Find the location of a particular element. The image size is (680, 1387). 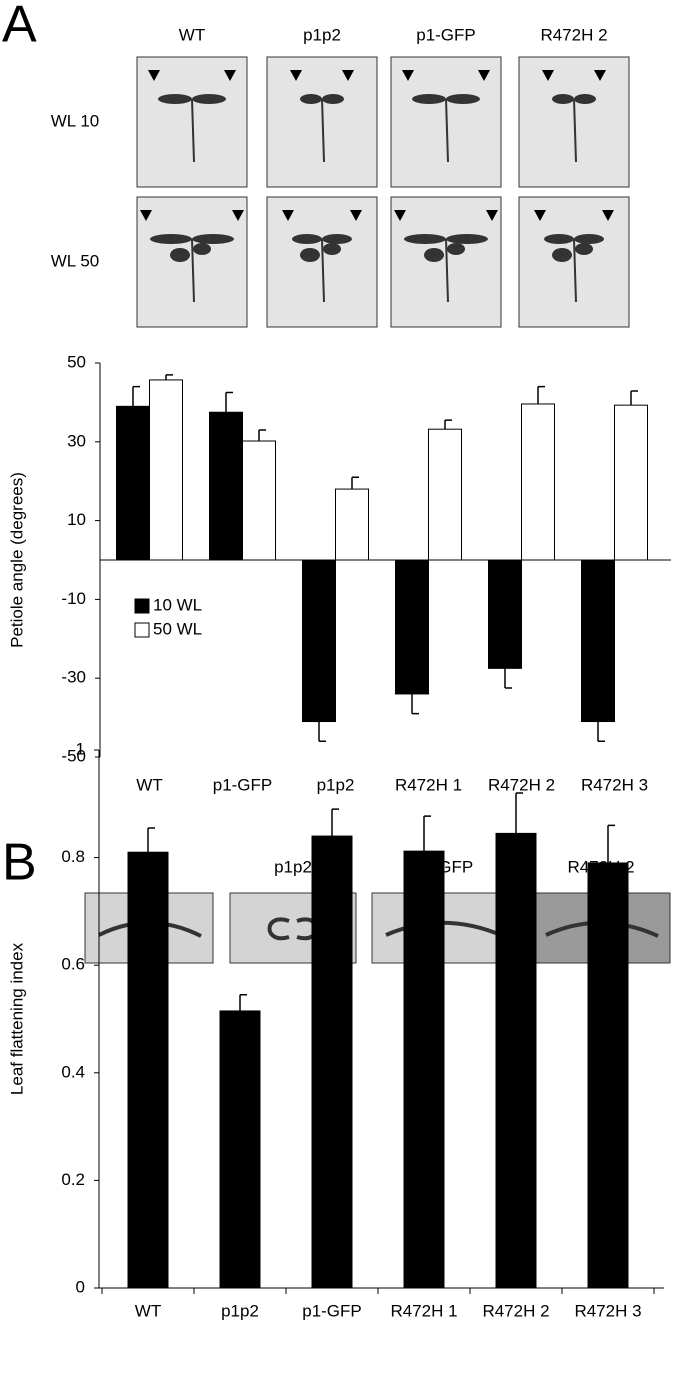

y-tick-label: 10 is located at coordinates (76, 519).